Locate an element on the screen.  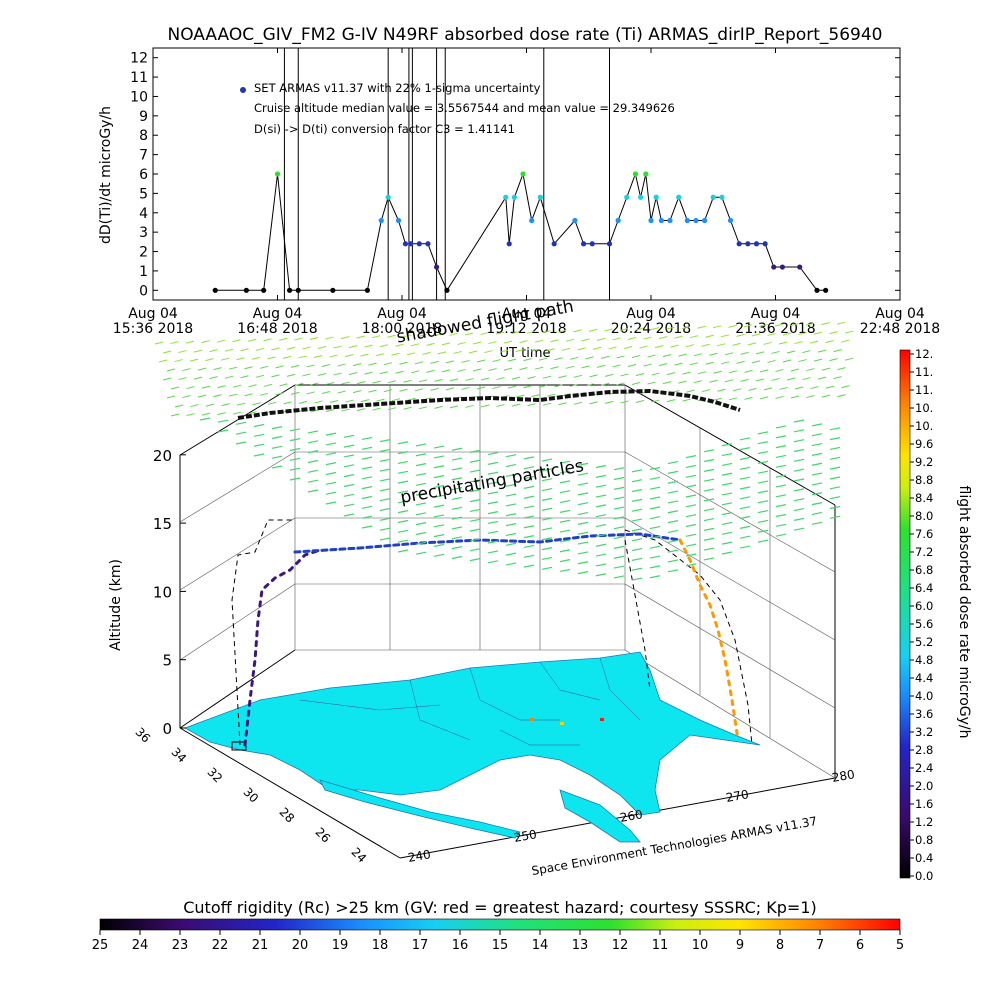
altitude-axis: 0 5 10 15 20 is located at coordinates (169, 592).